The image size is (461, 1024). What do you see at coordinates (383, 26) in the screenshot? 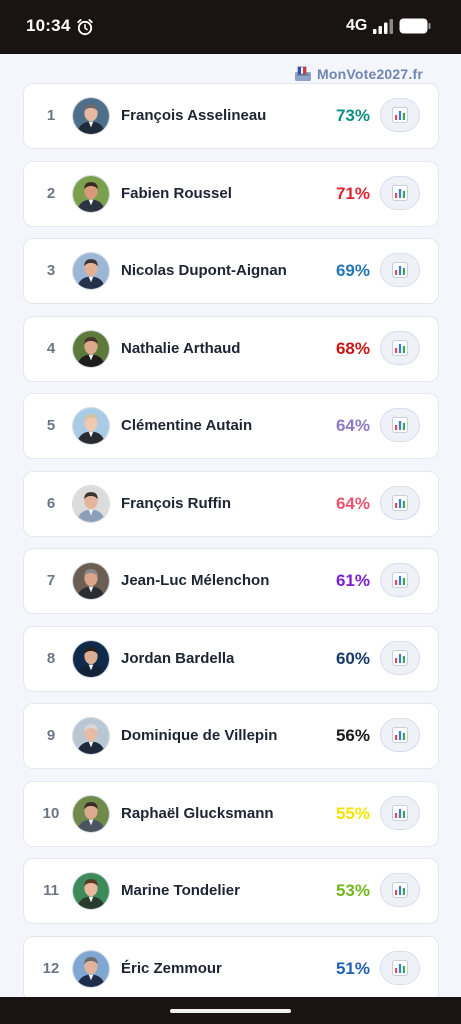
I see `signal-icon` at bounding box center [383, 26].